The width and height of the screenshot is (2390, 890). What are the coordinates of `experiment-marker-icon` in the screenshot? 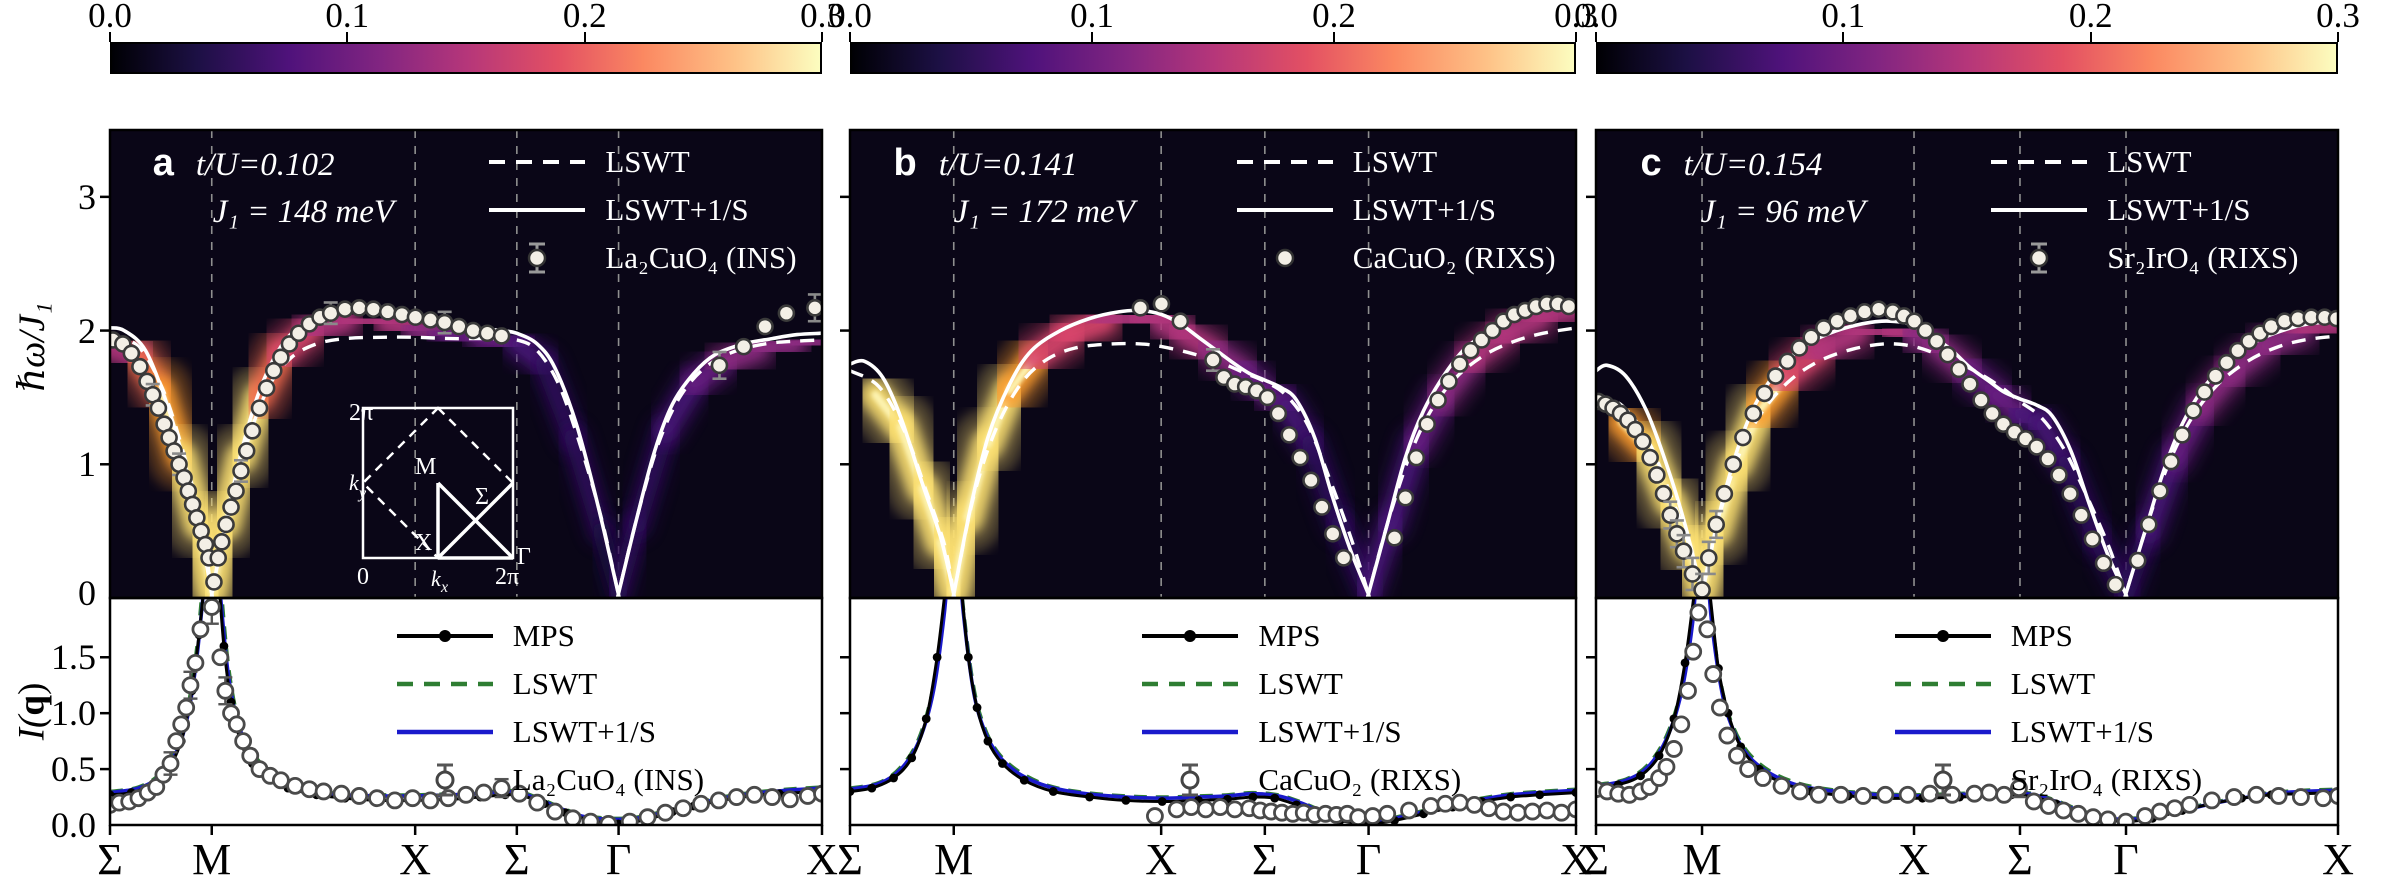 It's located at (1285, 258).